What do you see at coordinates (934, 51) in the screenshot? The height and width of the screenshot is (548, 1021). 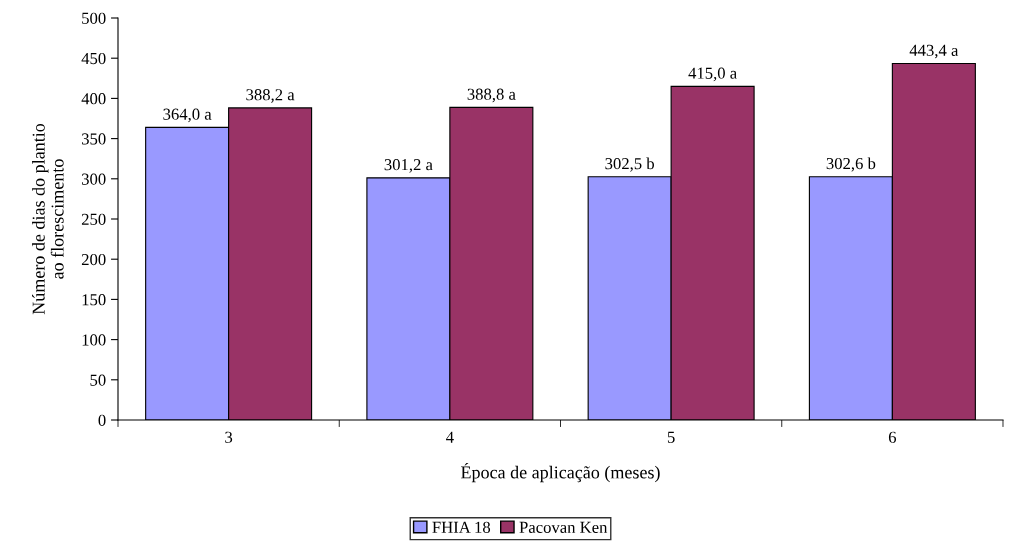 I see `data-label: 443,4 a` at bounding box center [934, 51].